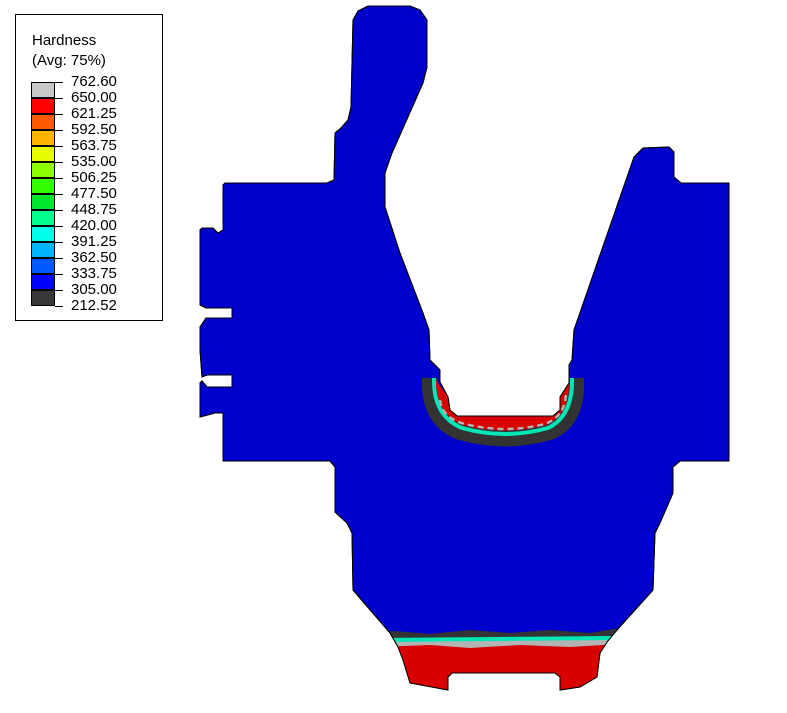 The width and height of the screenshot is (787, 713). What do you see at coordinates (94, 129) in the screenshot?
I see `legend-level-label: 592.50` at bounding box center [94, 129].